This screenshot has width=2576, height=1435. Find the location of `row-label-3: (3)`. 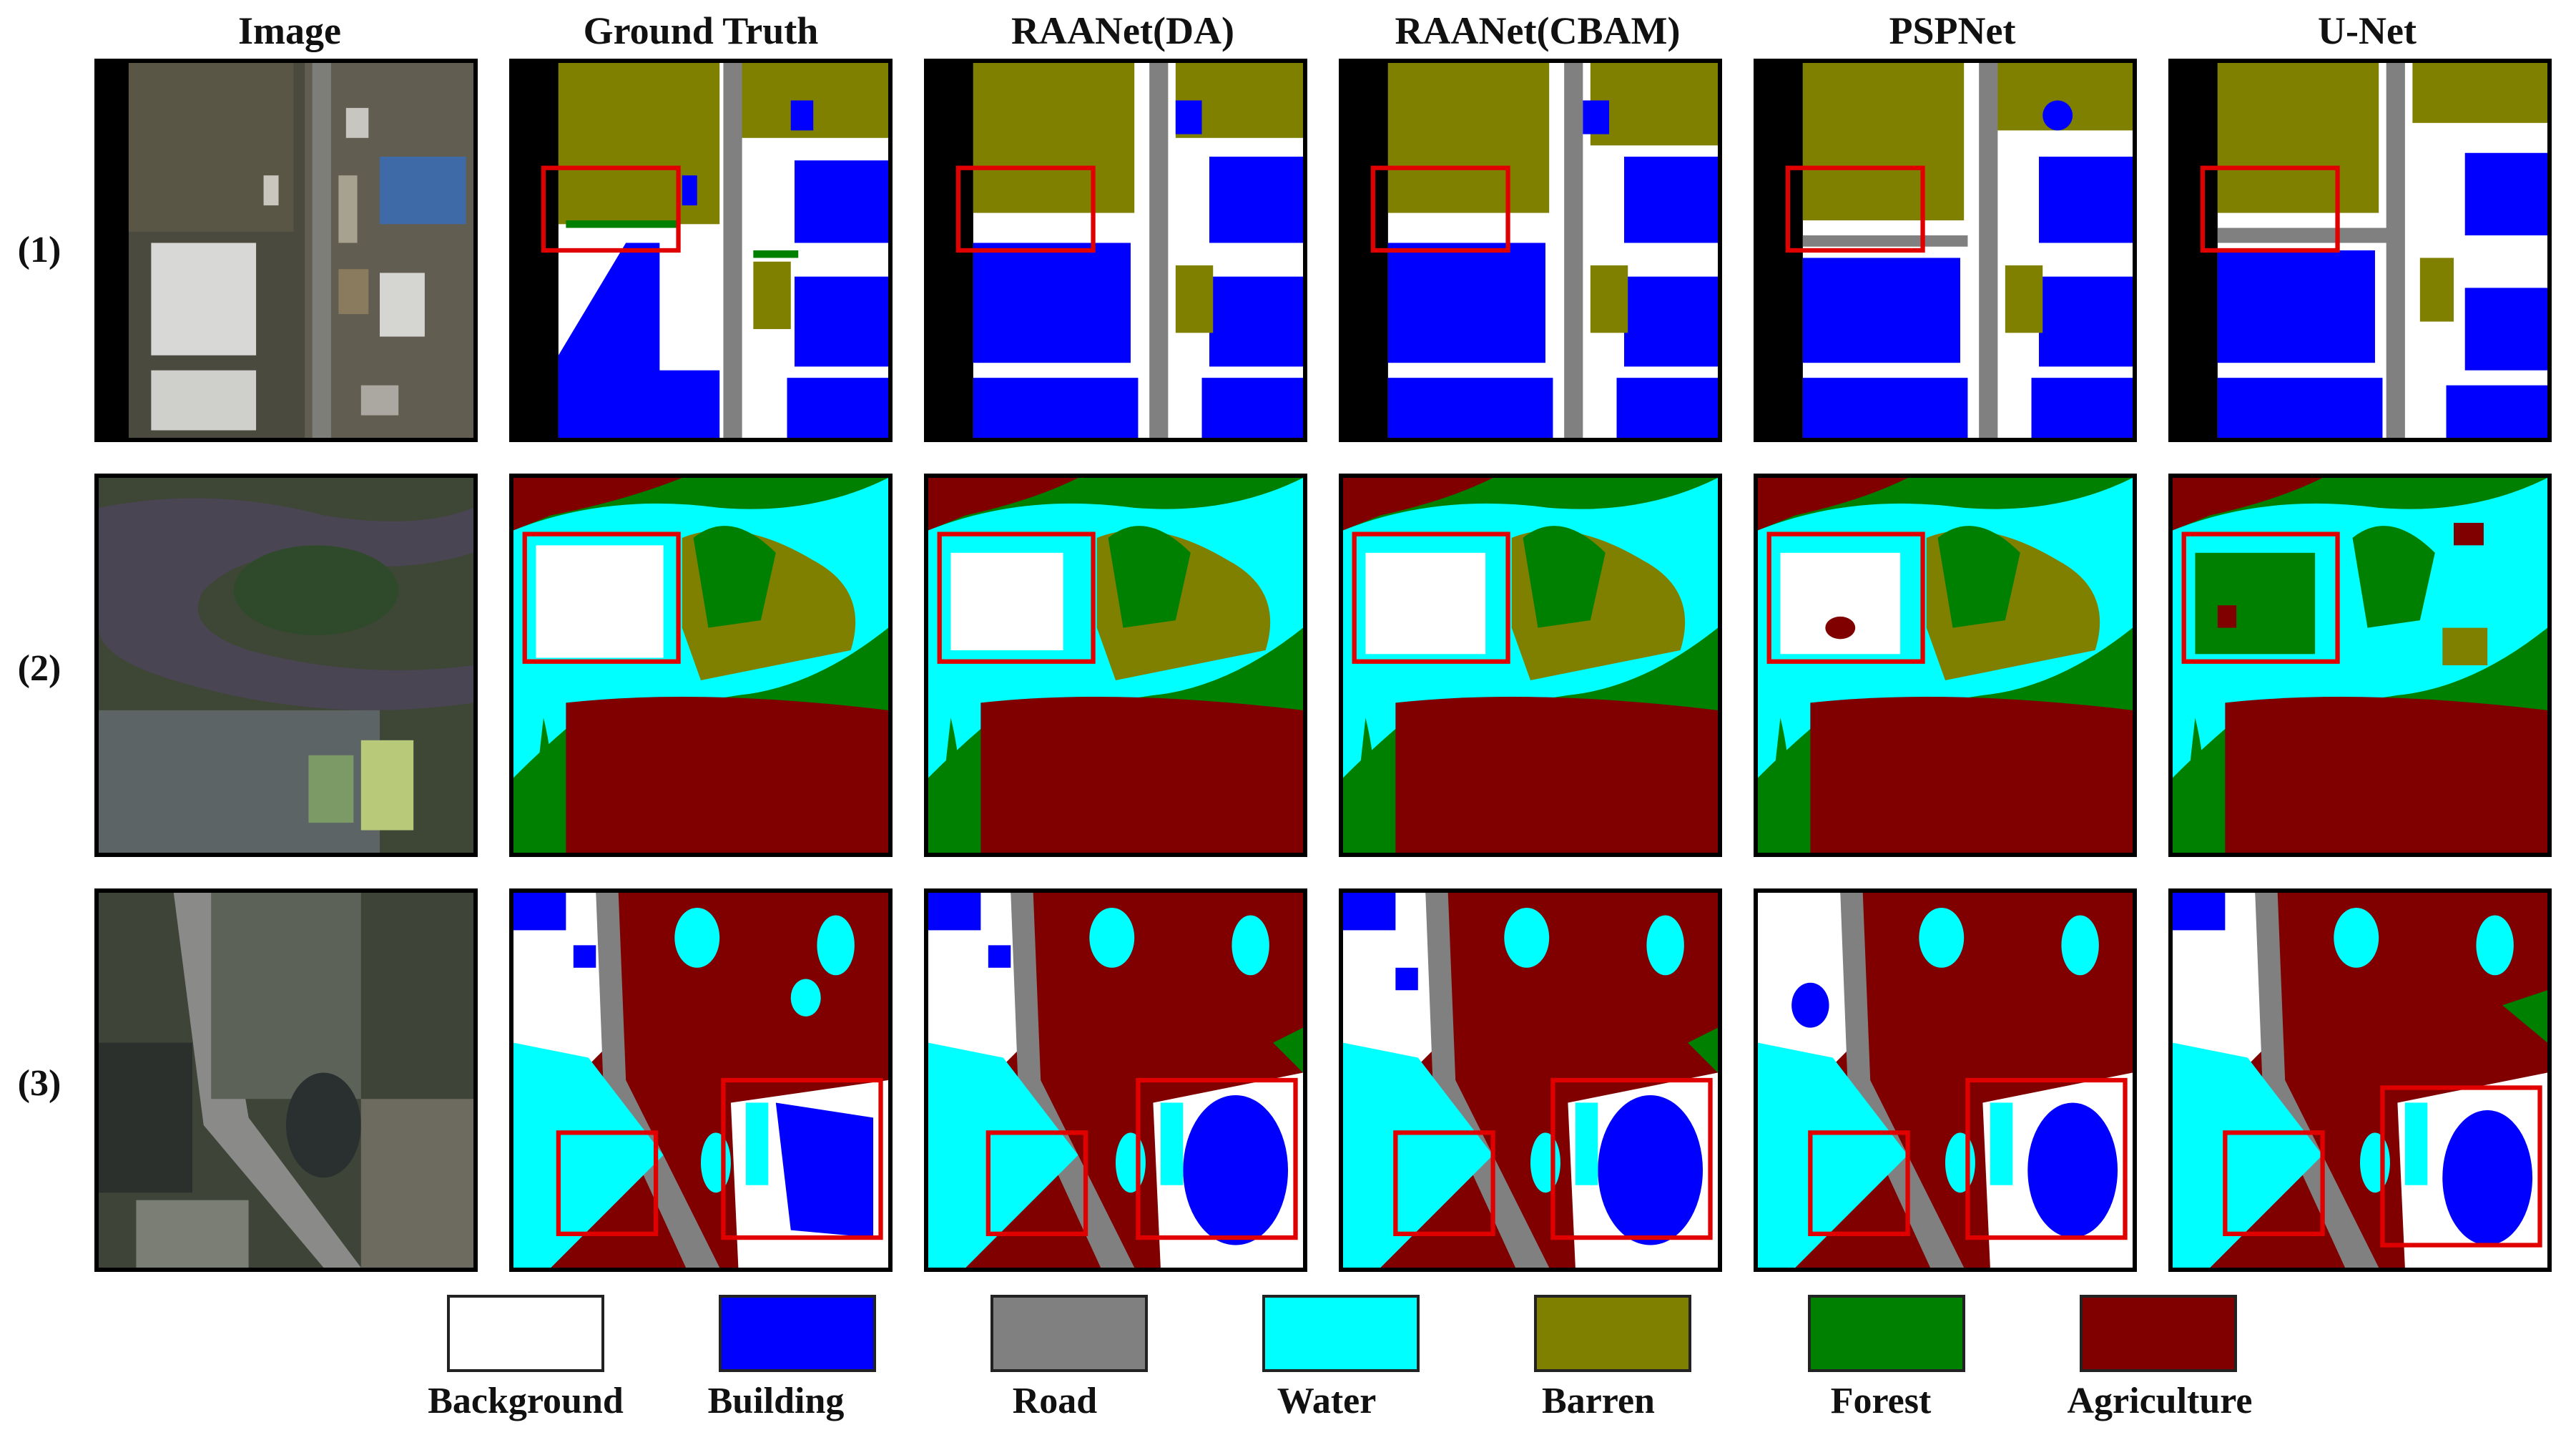

row-label-3: (3) is located at coordinates (39, 1083).